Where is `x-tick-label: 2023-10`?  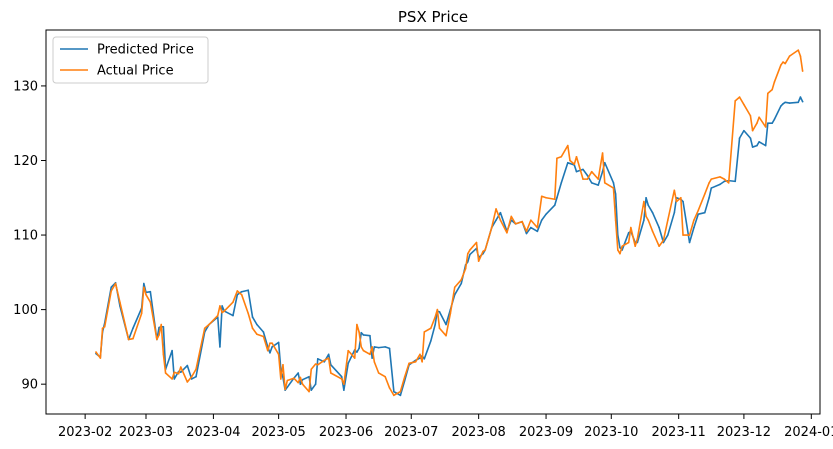
x-tick-label: 2023-10 is located at coordinates (611, 432).